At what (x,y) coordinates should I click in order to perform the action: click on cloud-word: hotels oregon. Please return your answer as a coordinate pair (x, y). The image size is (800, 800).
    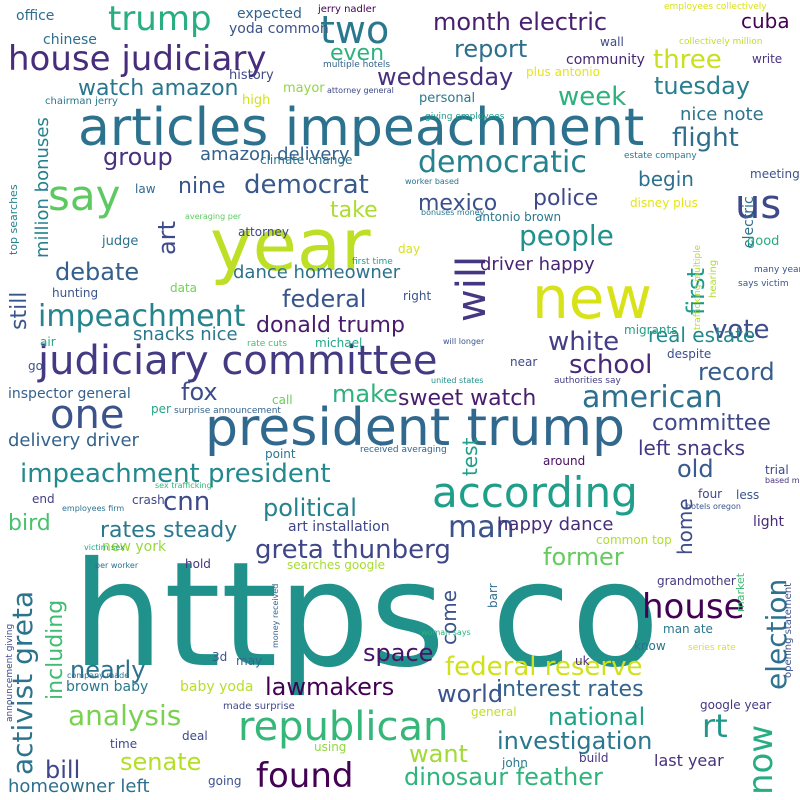
    Looking at the image, I should click on (713, 506).